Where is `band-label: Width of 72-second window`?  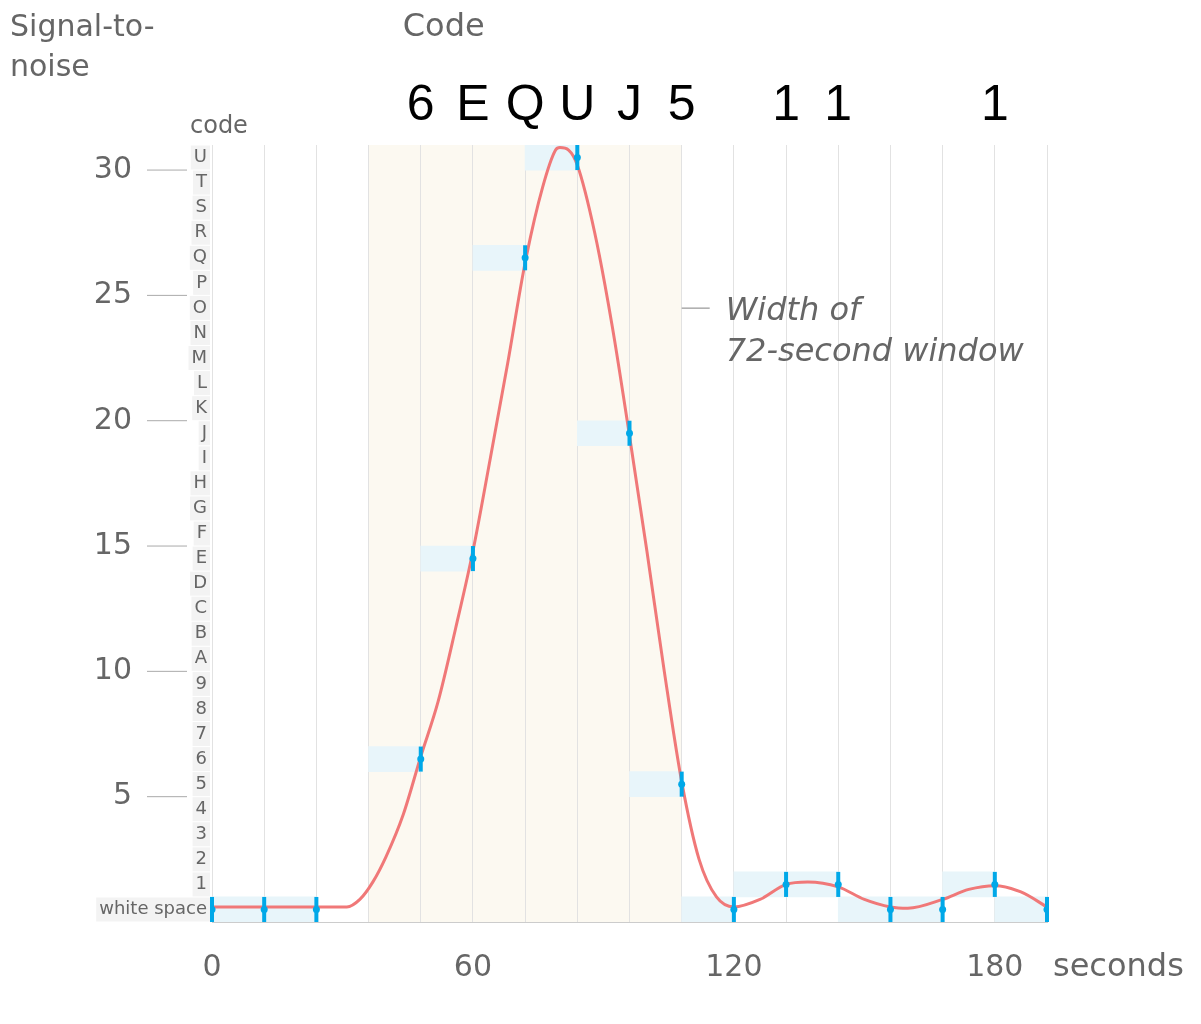
band-label: Width of 72-second window is located at coordinates (875, 330).